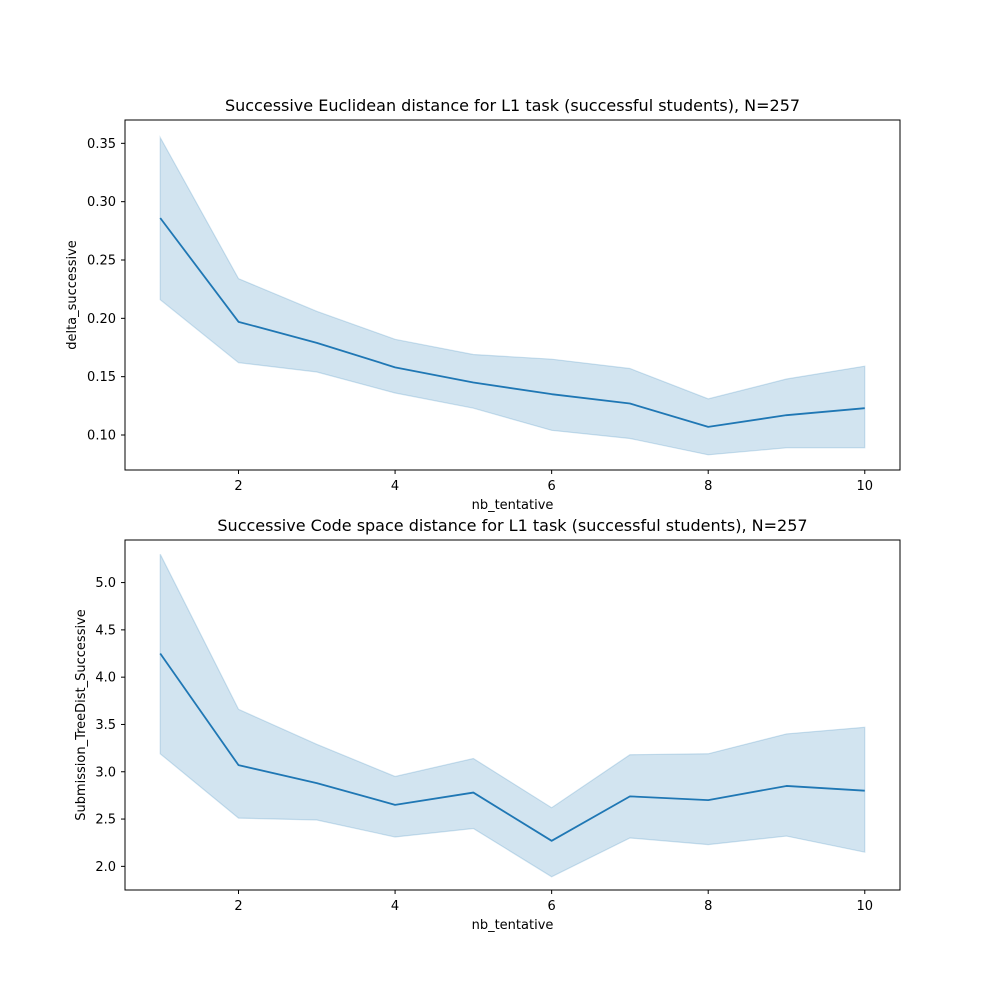 This screenshot has width=1000, height=1000. What do you see at coordinates (395, 906) in the screenshot?
I see `bottom-x-tick-label: 4` at bounding box center [395, 906].